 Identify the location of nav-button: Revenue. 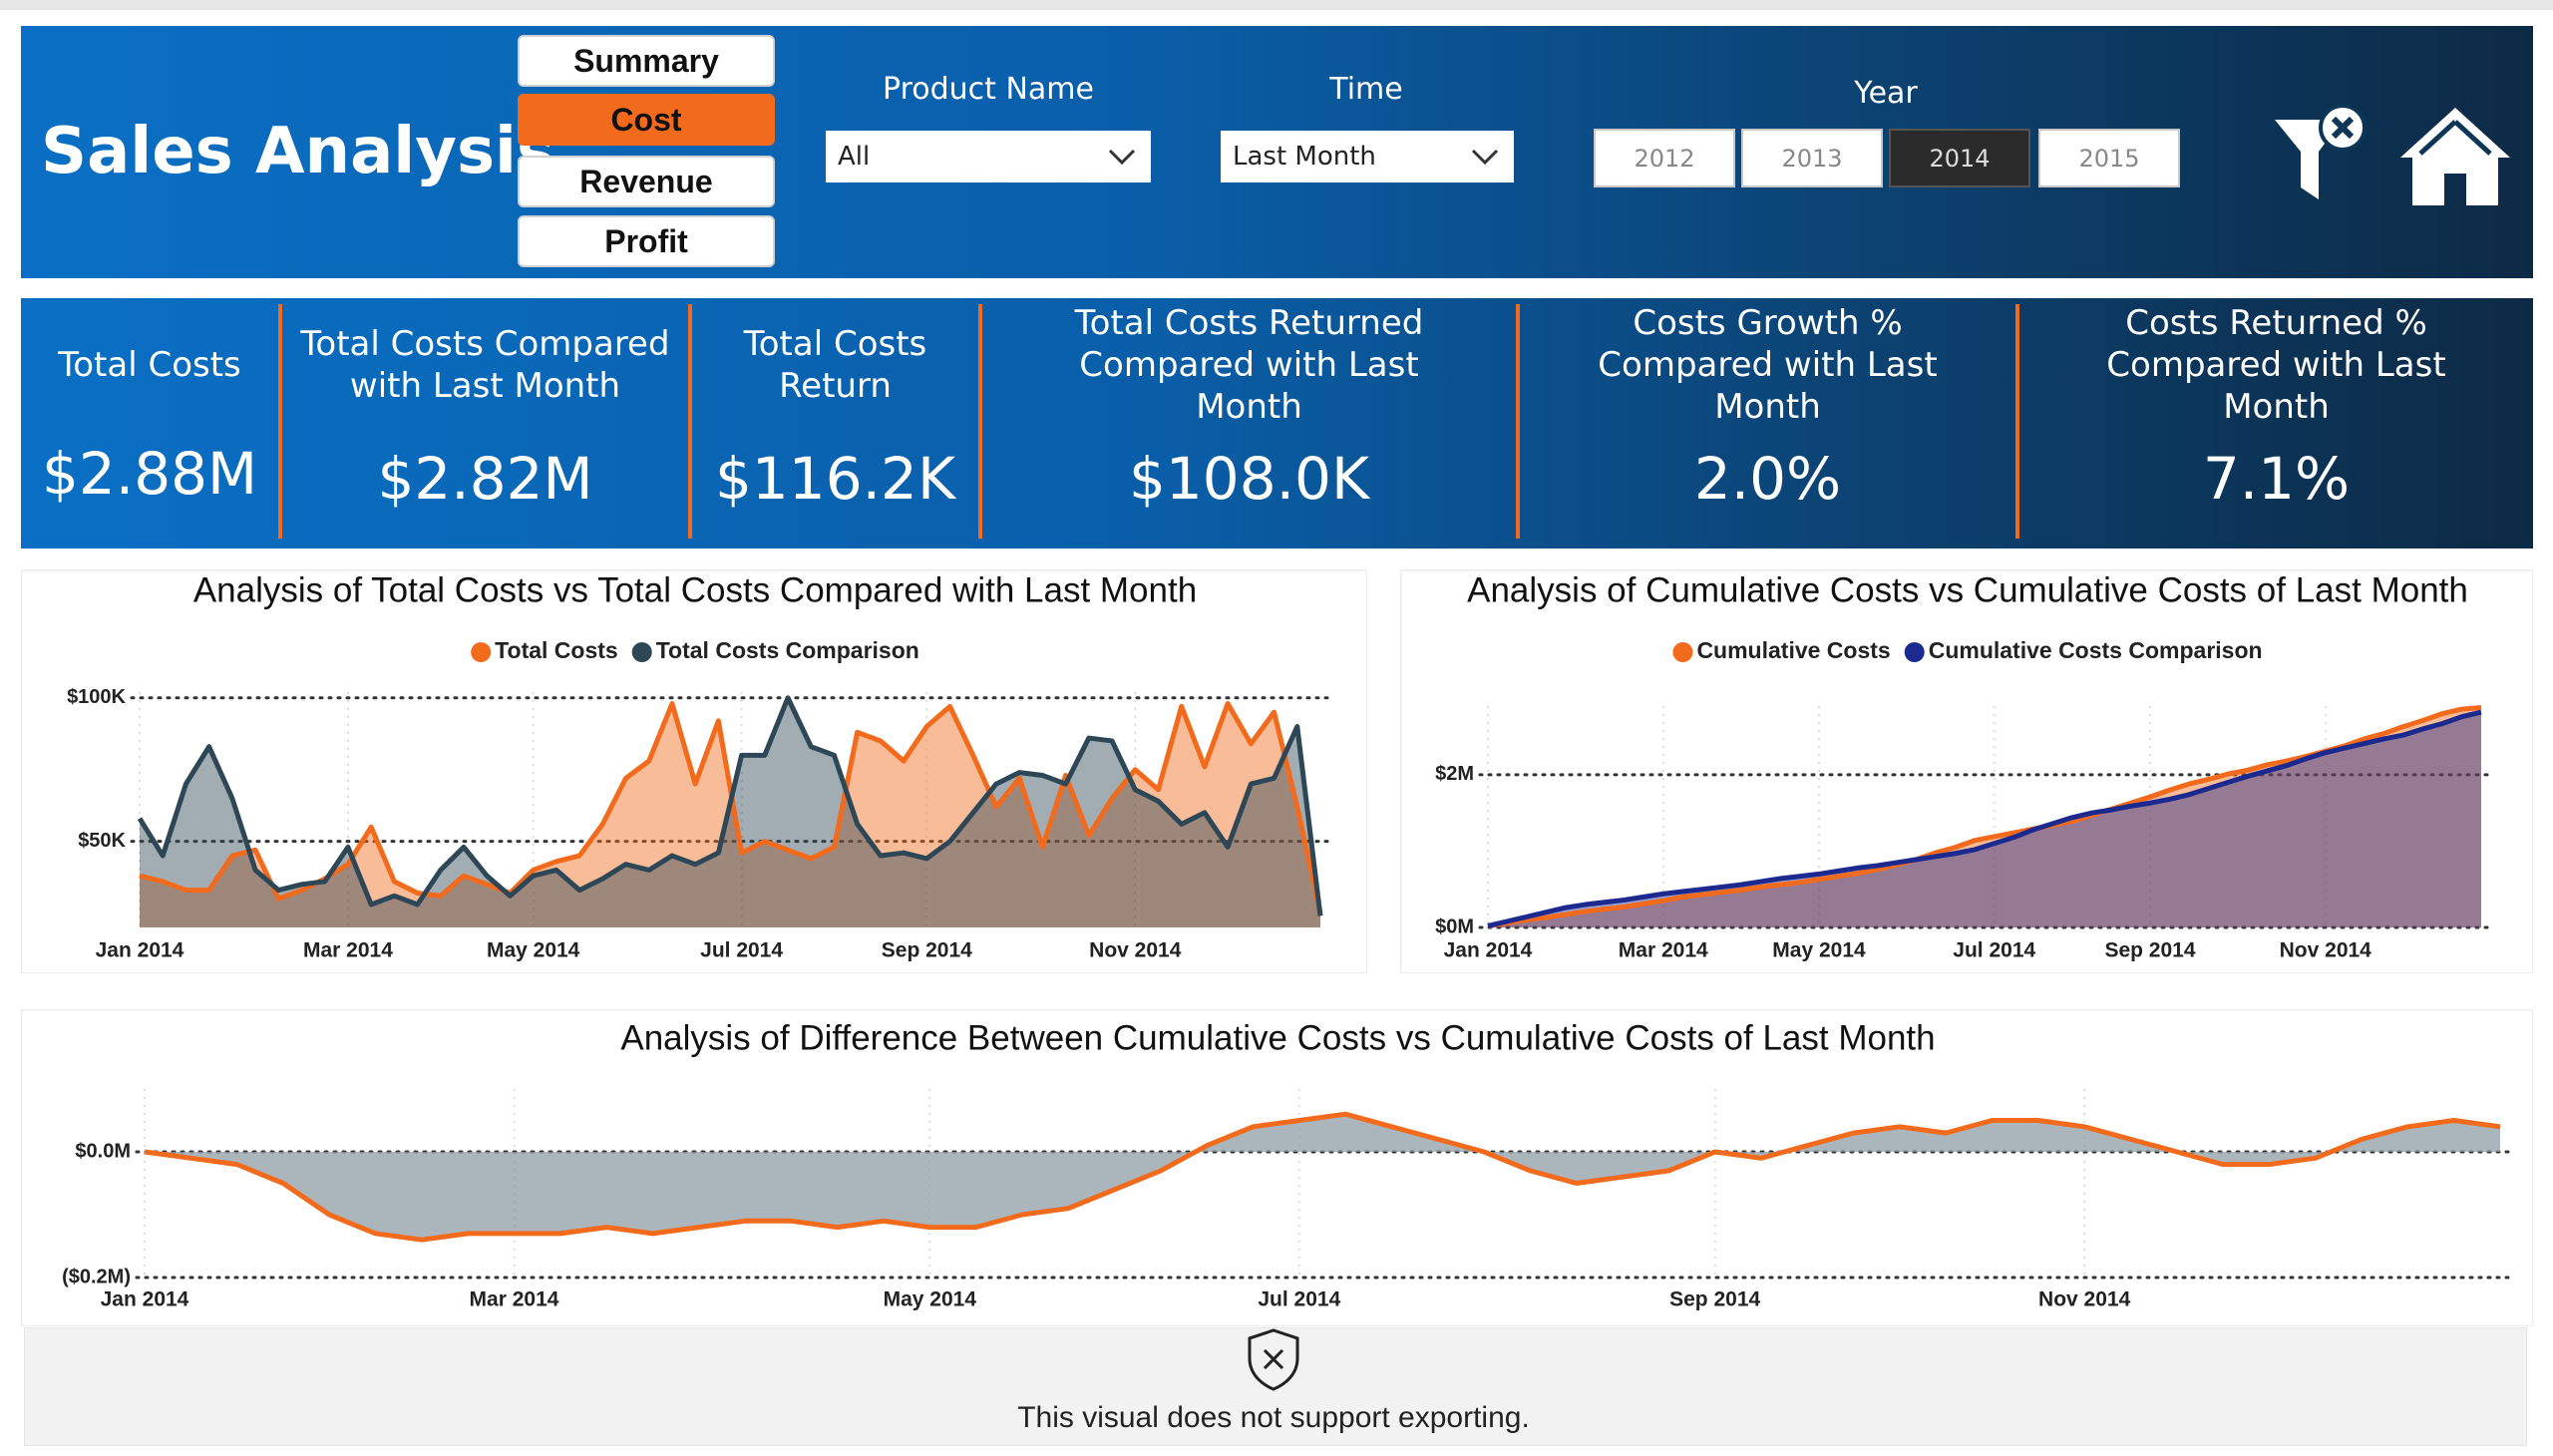
(647, 181).